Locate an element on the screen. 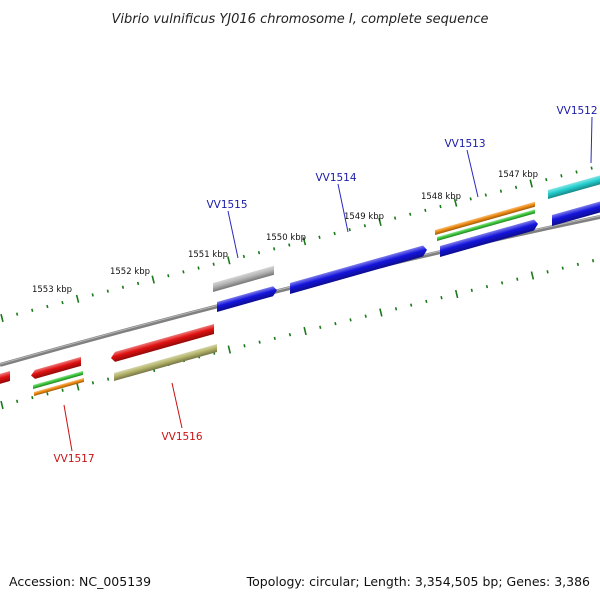  feature-vv1512-blue is located at coordinates (576, 213).